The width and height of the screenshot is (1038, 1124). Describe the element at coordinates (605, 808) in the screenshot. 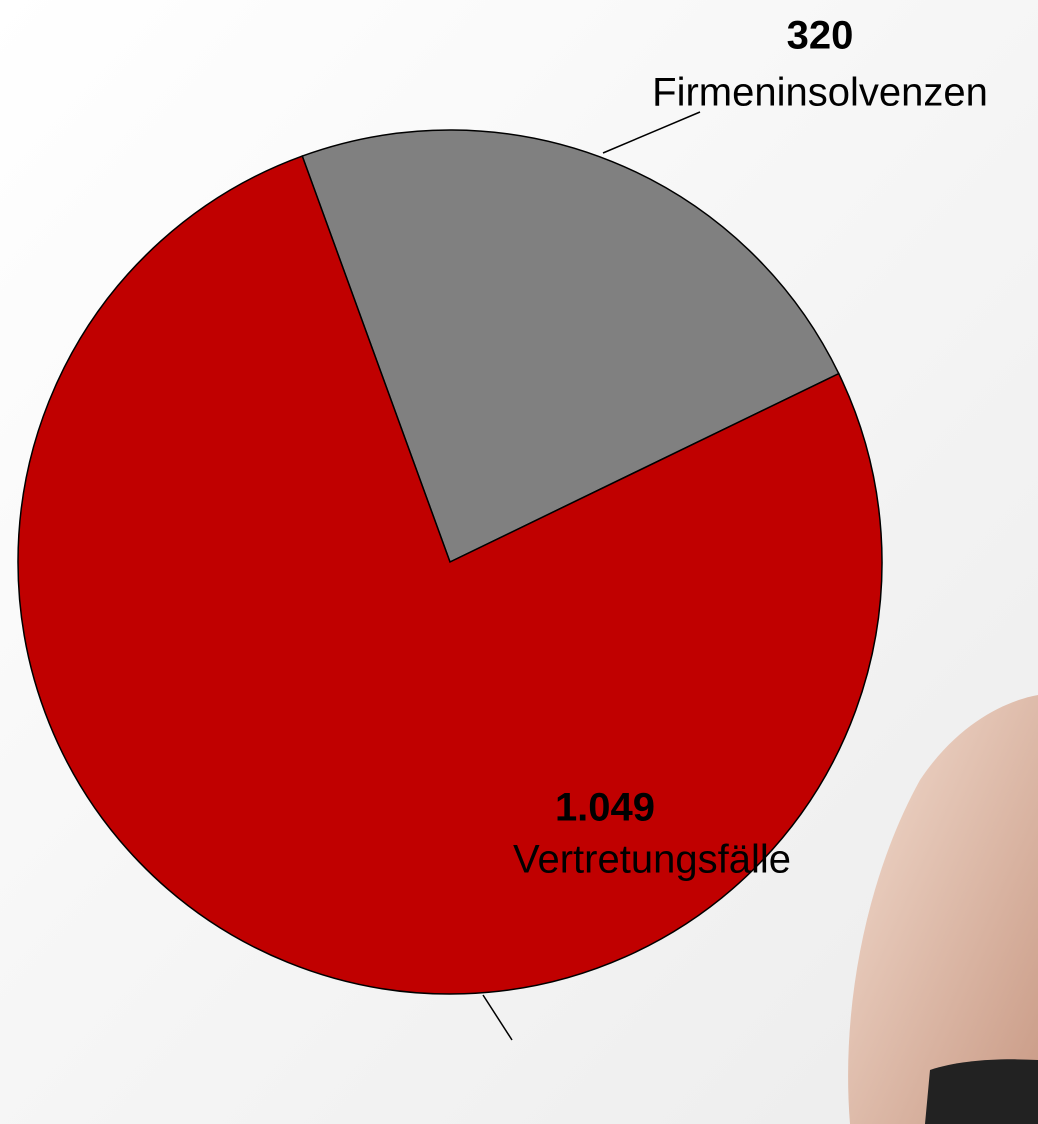

I see `value-label: 1.049` at that location.